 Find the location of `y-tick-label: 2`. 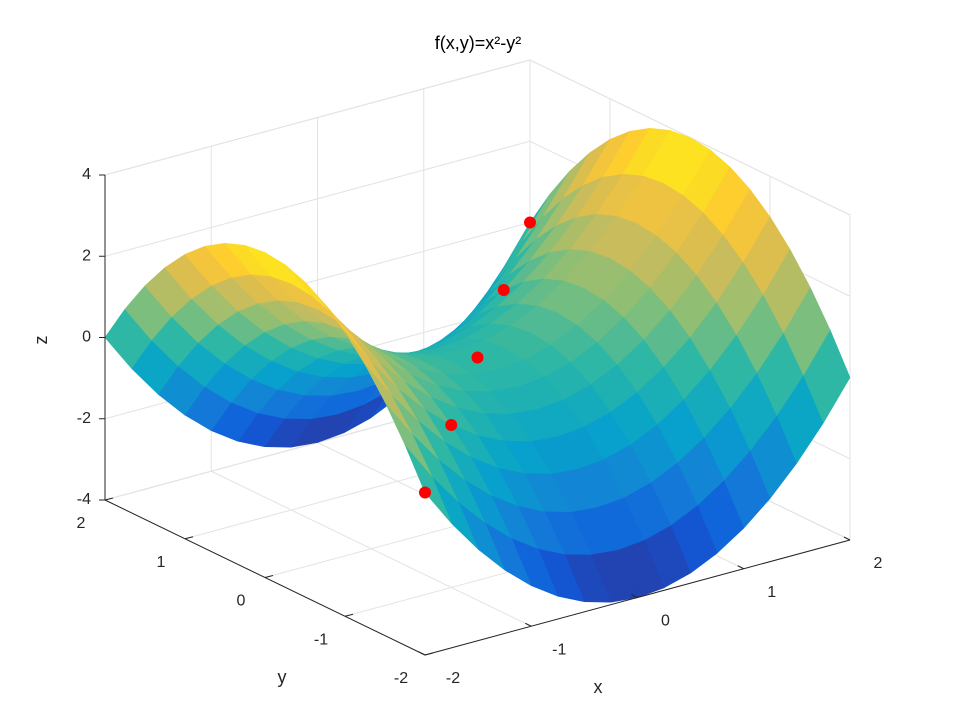

y-tick-label: 2 is located at coordinates (81, 523).